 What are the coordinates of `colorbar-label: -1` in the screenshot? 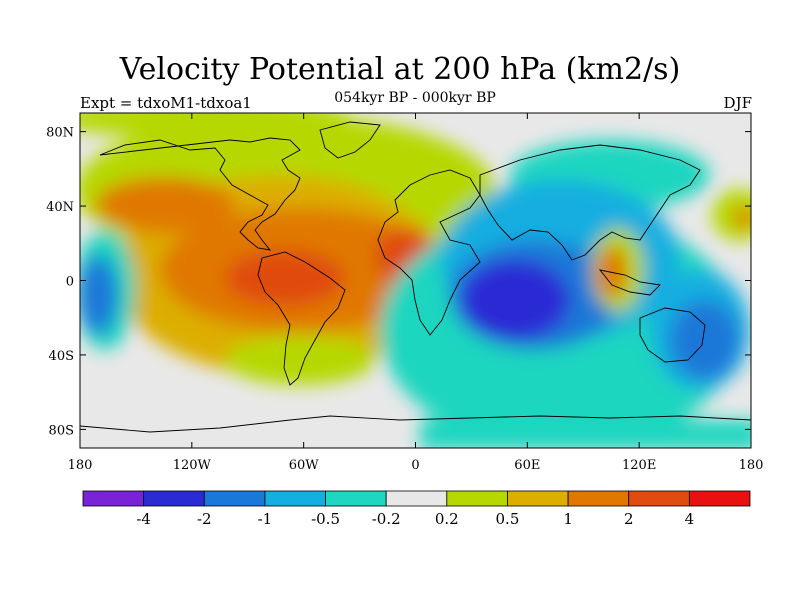 It's located at (265, 519).